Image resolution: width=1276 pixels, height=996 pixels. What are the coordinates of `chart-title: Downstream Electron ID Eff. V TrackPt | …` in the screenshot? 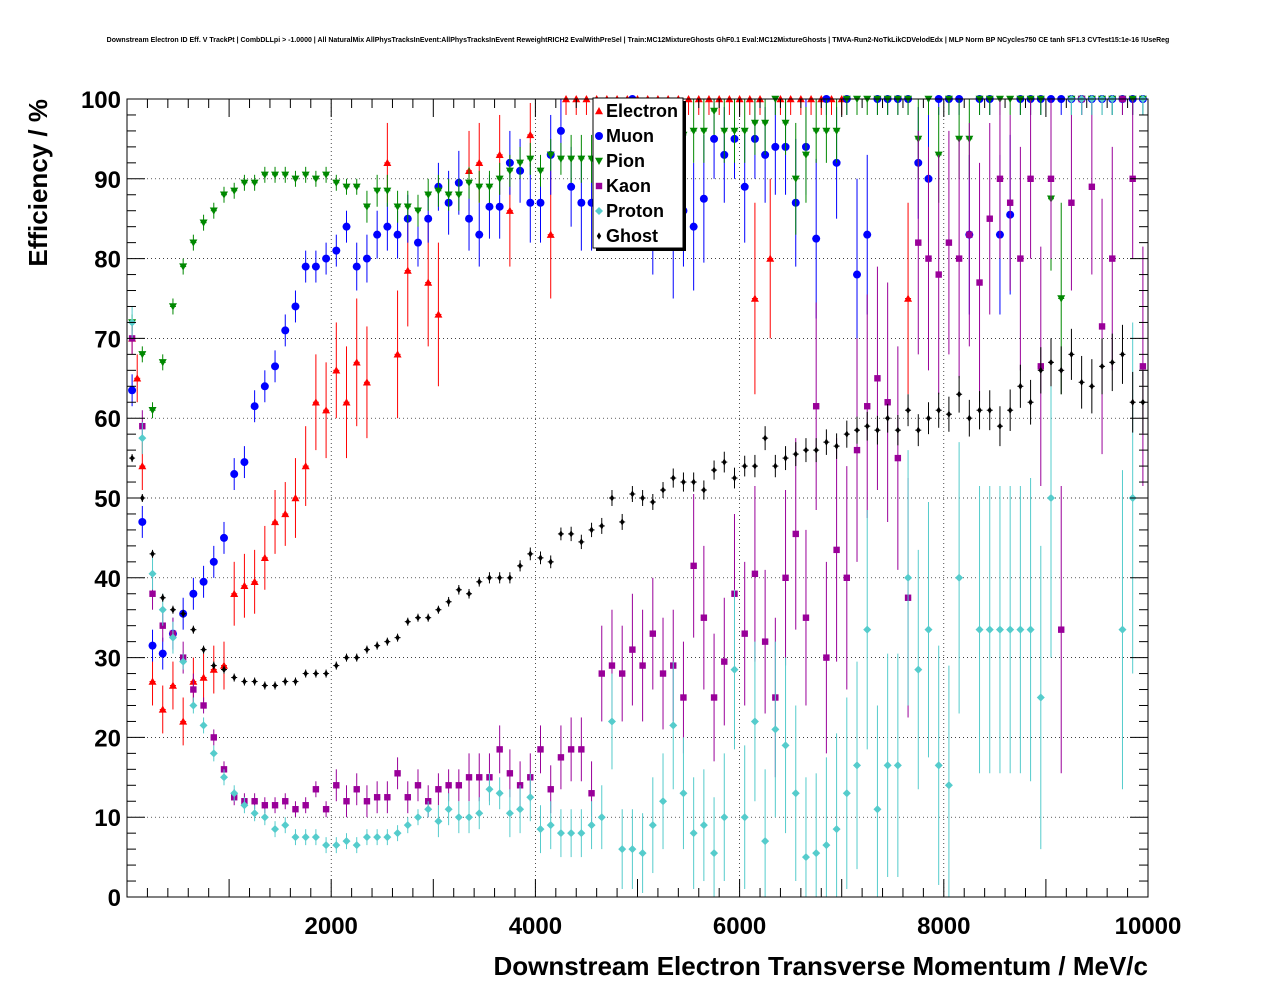 It's located at (638, 40).